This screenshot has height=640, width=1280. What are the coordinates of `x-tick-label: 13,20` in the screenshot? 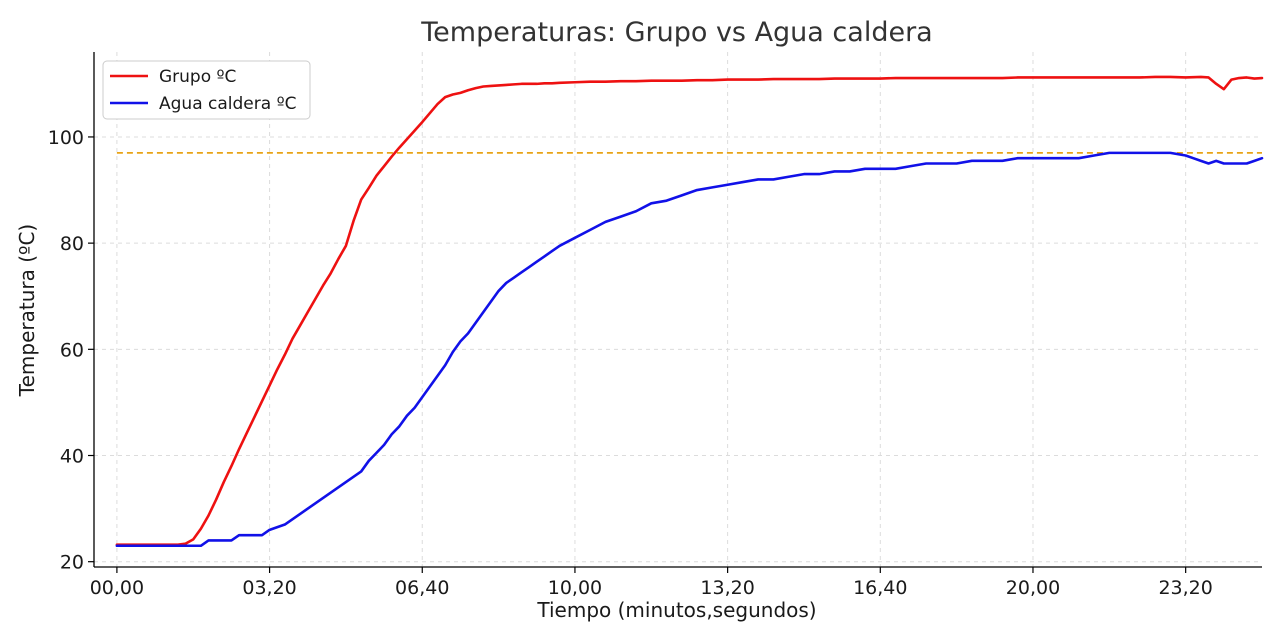 It's located at (727, 588).